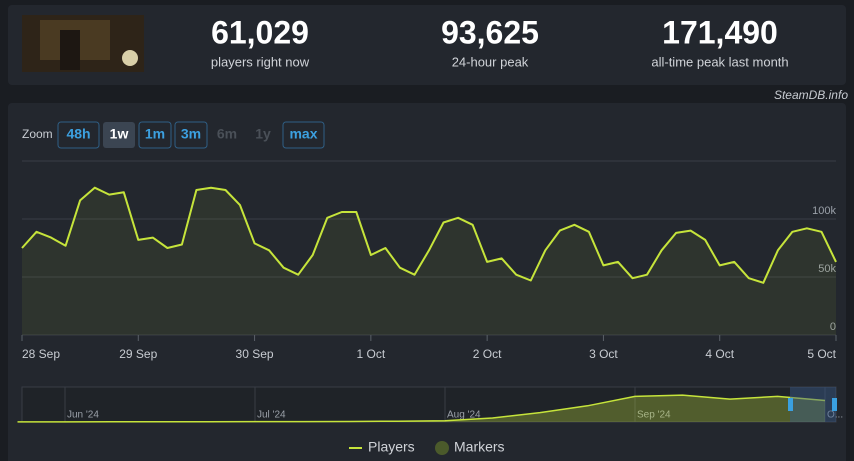 The width and height of the screenshot is (854, 461). What do you see at coordinates (464, 415) in the screenshot?
I see `nav-label: Aug '24` at bounding box center [464, 415].